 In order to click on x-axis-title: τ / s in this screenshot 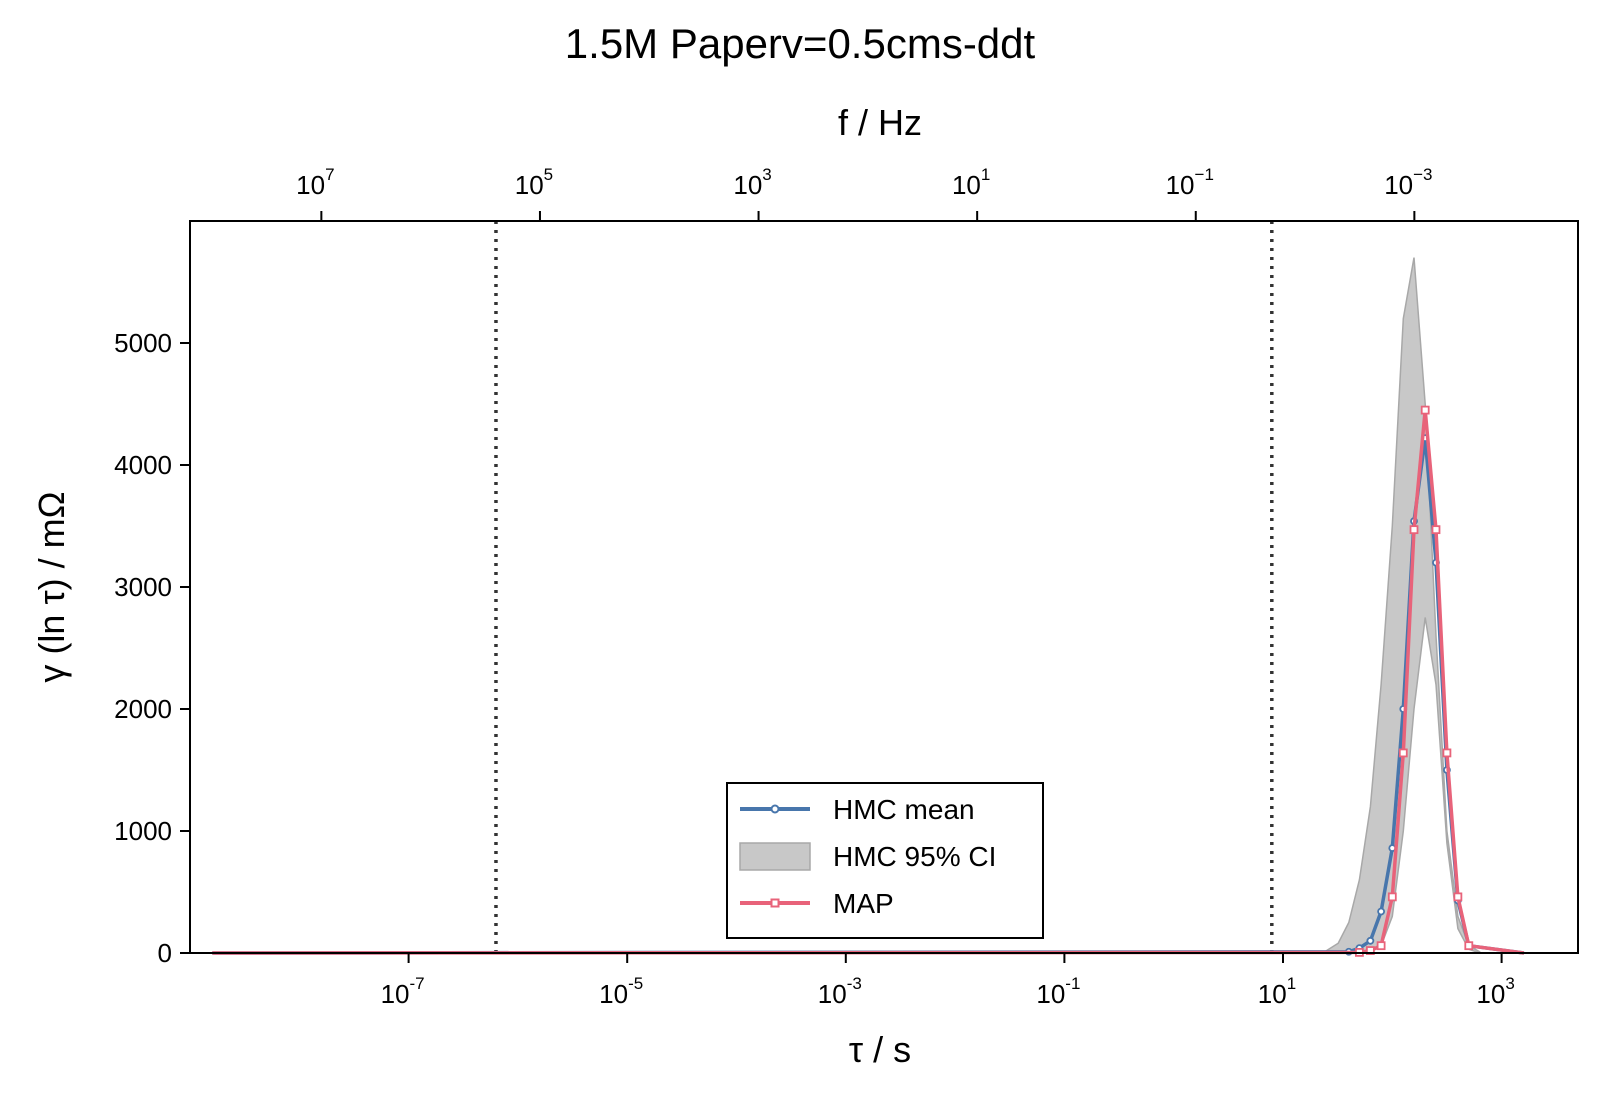, I will do `click(880, 1049)`.